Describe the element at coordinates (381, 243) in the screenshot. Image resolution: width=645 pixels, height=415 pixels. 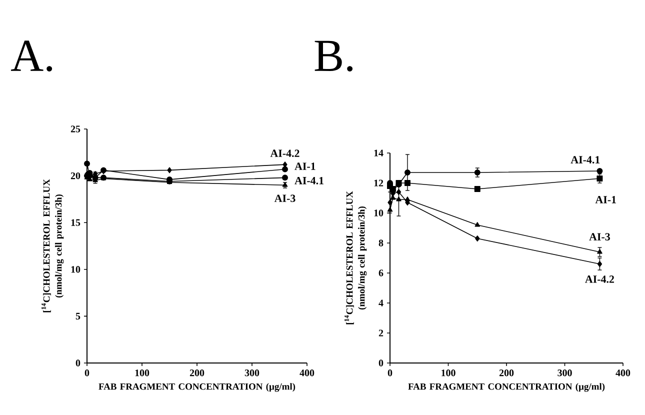
I see `y-tick-label: 8` at that location.